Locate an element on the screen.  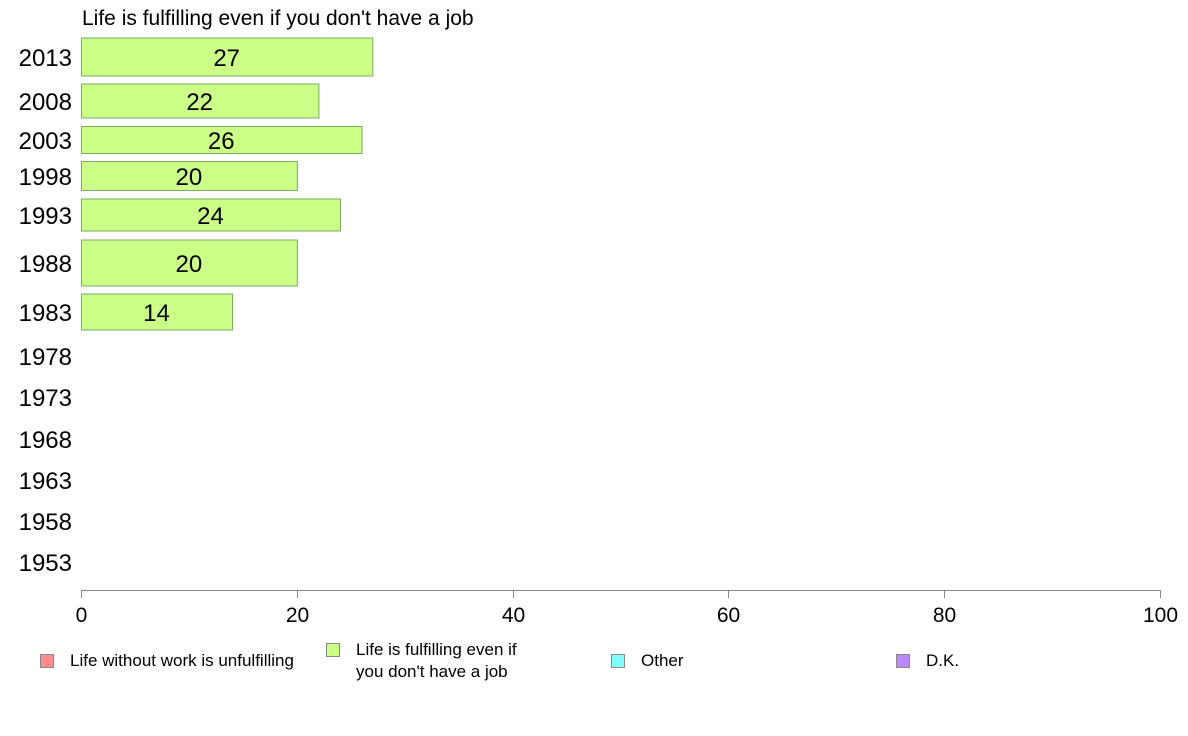
year-label: 1968 is located at coordinates (45, 440).